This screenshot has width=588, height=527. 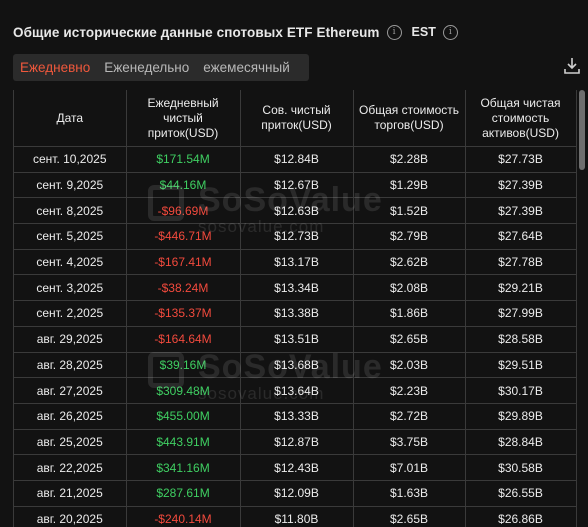 I want to click on tab-daily: Ежедневно, so click(x=55, y=67).